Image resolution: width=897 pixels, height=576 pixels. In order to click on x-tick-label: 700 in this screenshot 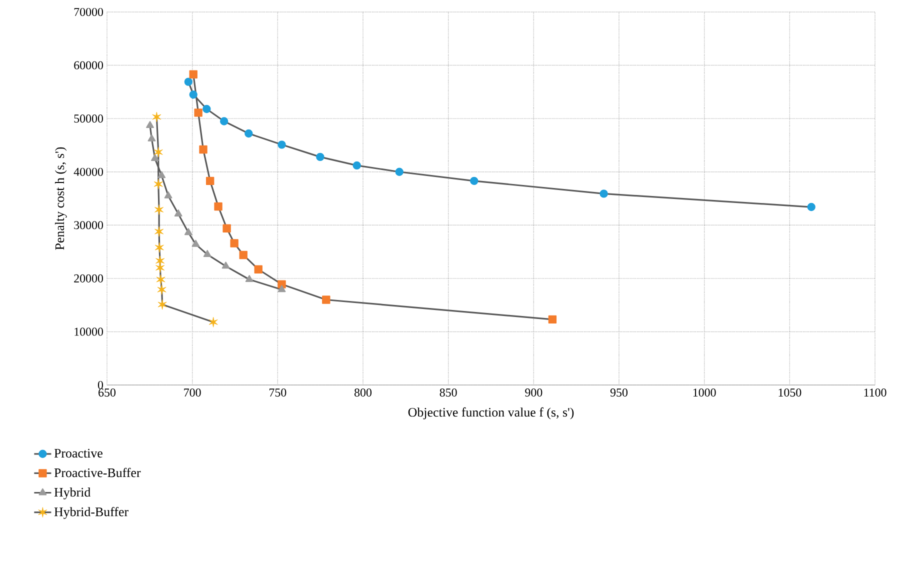, I will do `click(192, 392)`.